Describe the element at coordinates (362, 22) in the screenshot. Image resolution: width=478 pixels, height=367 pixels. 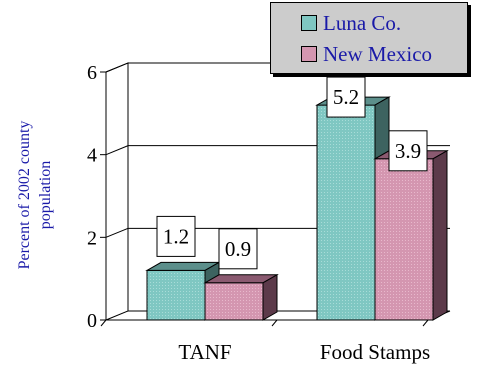
I see `legend-label-luna: Luna Co.` at that location.